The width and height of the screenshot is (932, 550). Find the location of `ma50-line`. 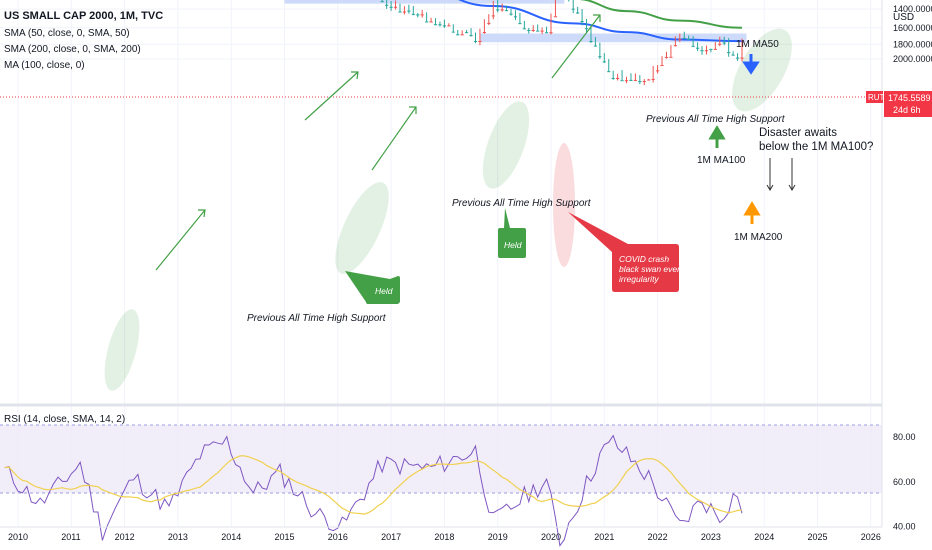

ma50-line is located at coordinates (599, 21).